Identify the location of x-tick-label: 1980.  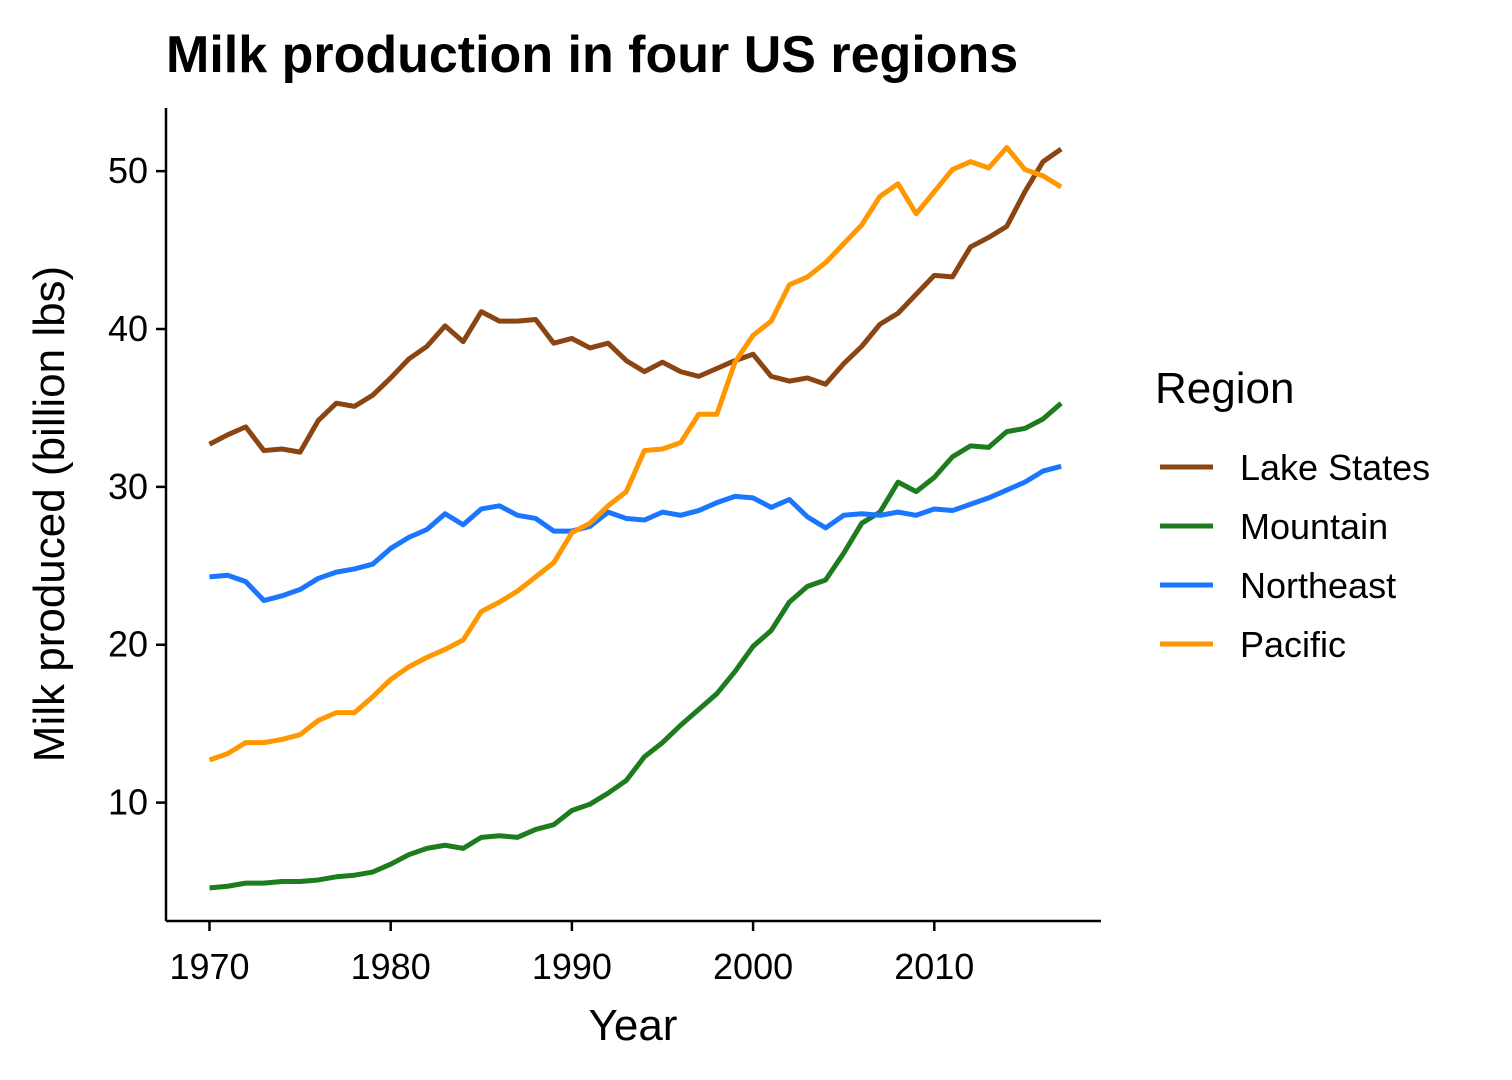
(391, 966).